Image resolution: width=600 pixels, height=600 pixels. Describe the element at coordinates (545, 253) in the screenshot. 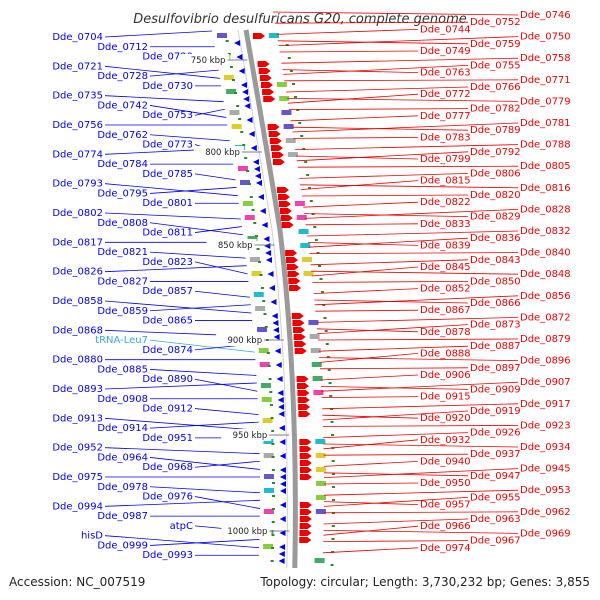

I see `right-gene-label: Dde_0840` at that location.